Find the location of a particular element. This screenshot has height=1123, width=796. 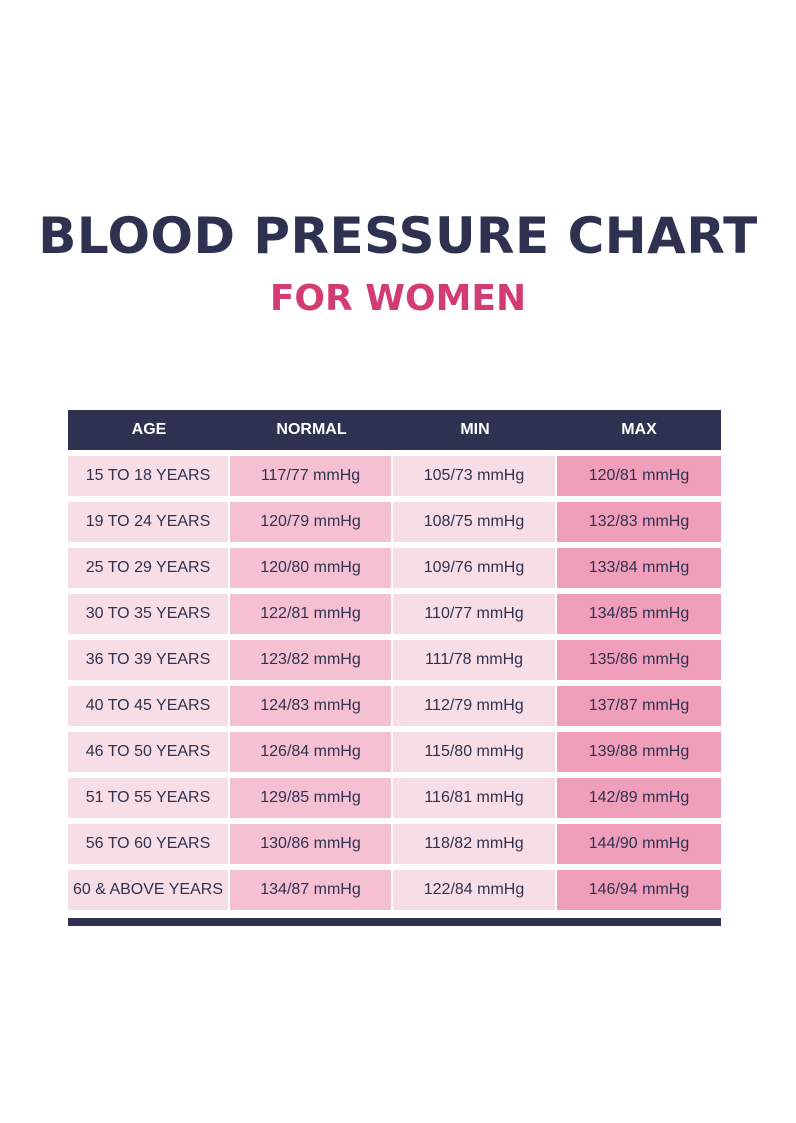

cell-normal: 123/82 mmHg is located at coordinates (311, 660).